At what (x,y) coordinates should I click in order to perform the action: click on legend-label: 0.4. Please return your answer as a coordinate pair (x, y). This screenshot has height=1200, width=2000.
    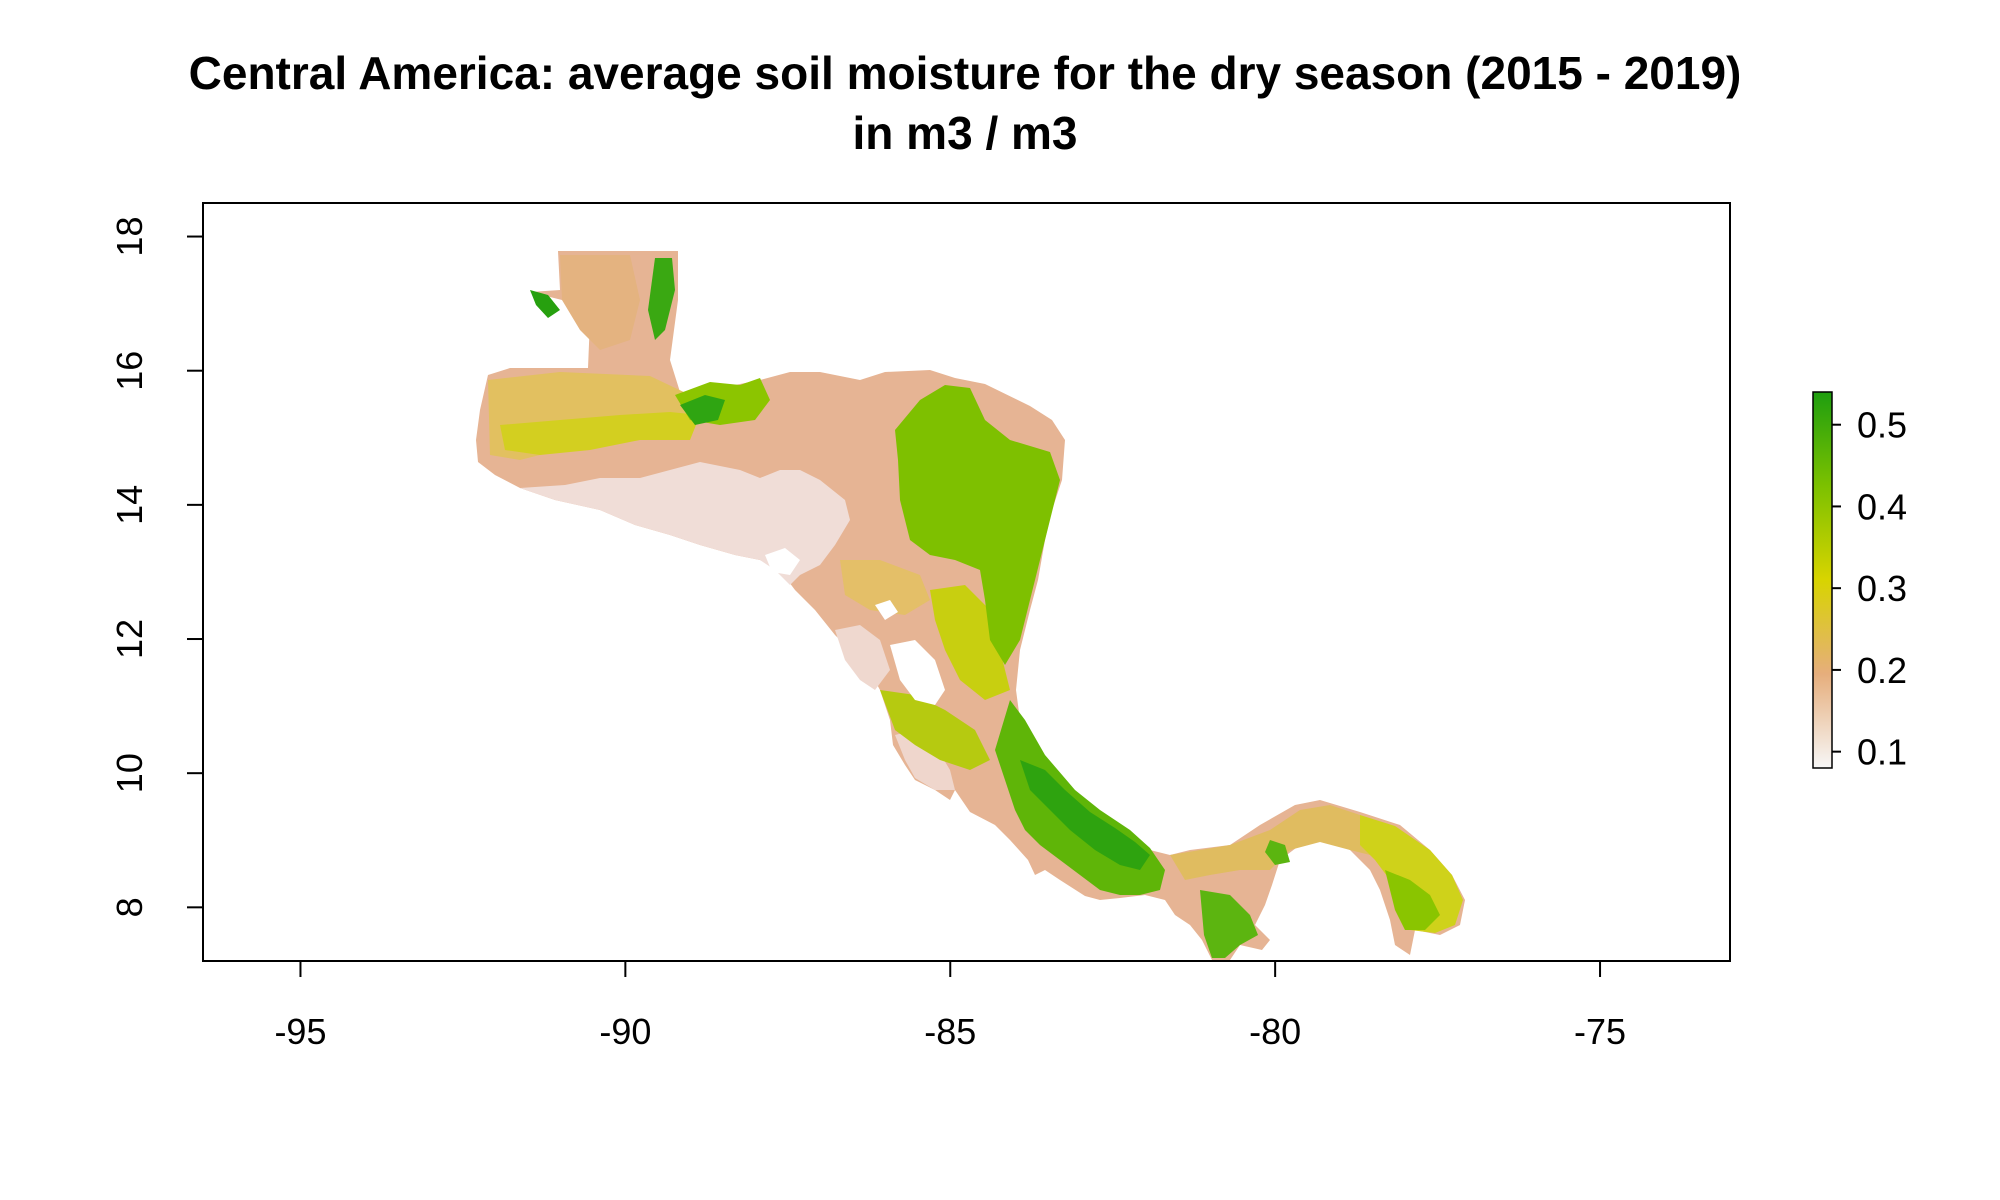
    Looking at the image, I should click on (1882, 506).